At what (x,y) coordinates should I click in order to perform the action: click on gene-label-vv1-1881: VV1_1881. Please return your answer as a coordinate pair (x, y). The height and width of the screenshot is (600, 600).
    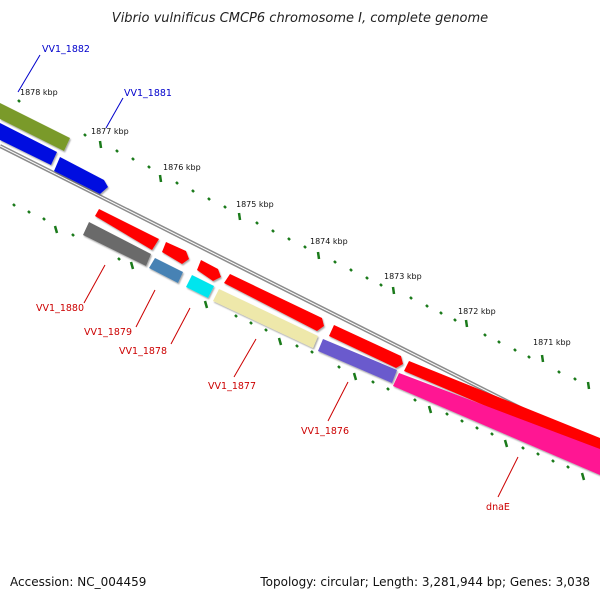
    Looking at the image, I should click on (148, 93).